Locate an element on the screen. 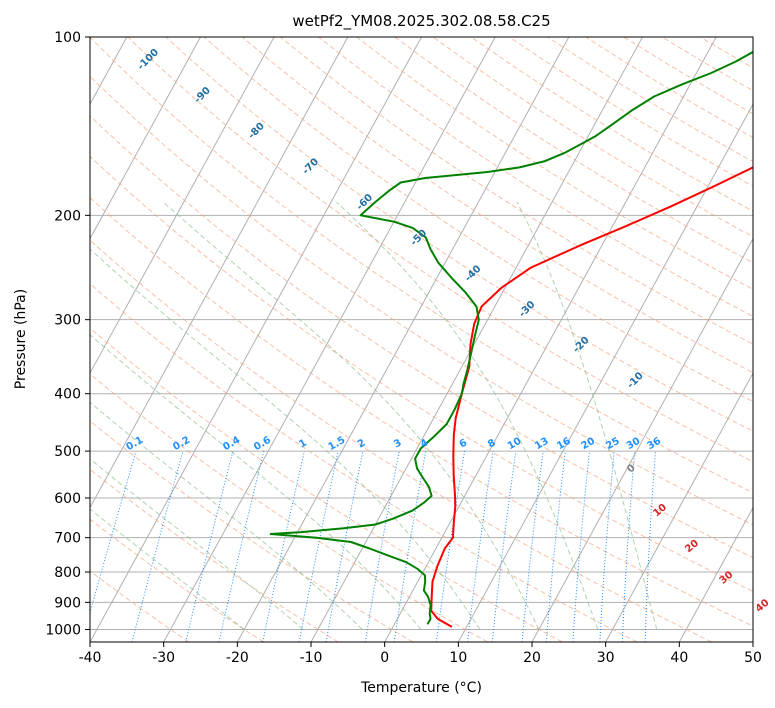 This screenshot has height=708, width=775. y-tick-label: 900 is located at coordinates (67, 603).